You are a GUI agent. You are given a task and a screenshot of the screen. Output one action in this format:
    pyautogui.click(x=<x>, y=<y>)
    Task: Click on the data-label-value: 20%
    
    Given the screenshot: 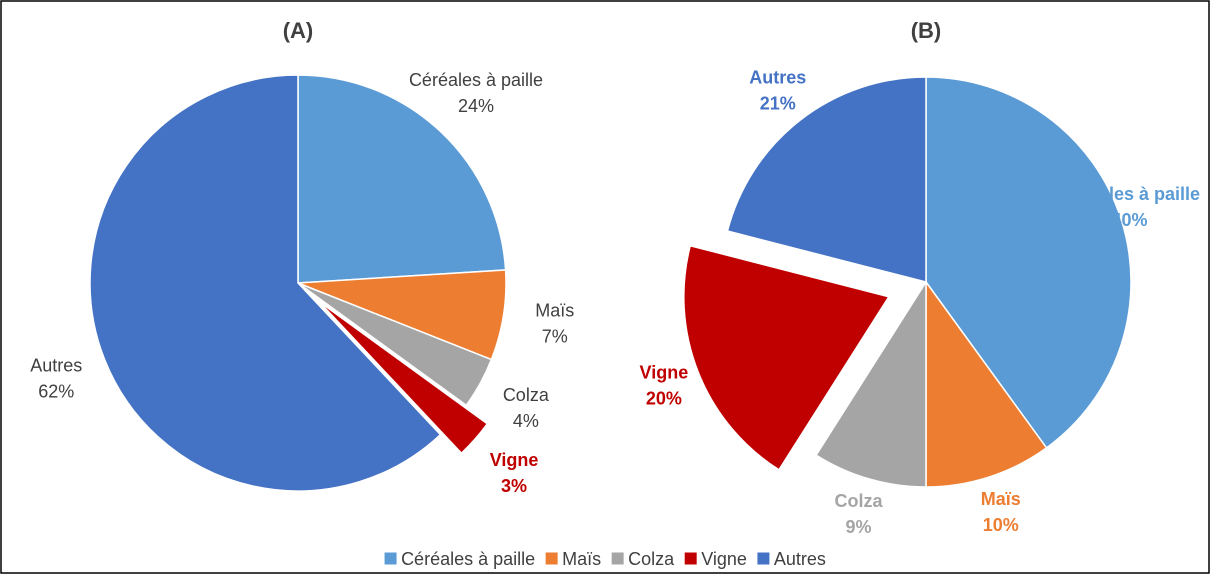 What is the action you would take?
    pyautogui.click(x=664, y=399)
    